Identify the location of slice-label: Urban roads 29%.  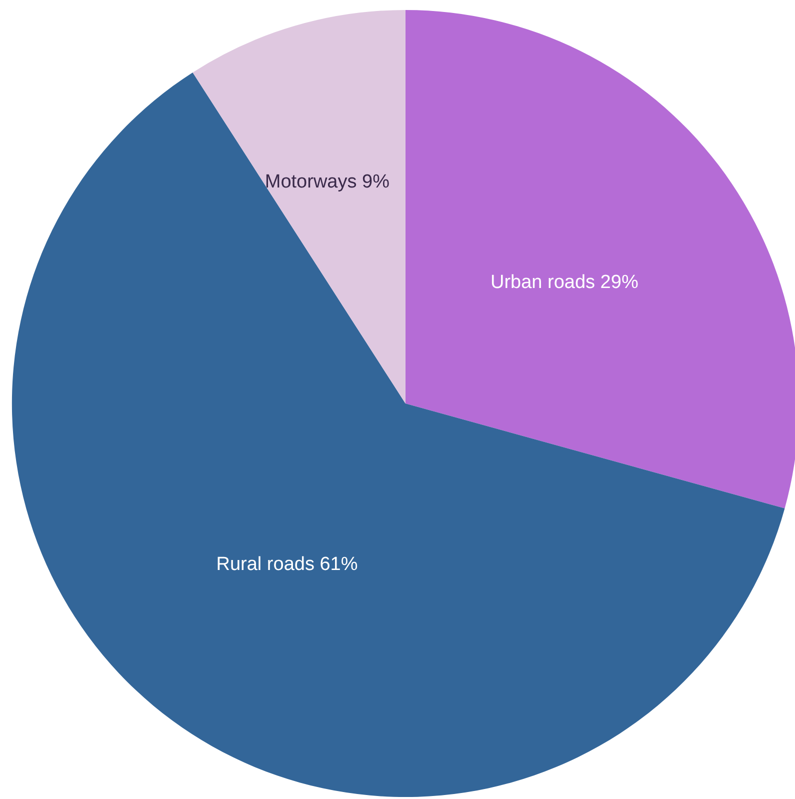
(564, 283).